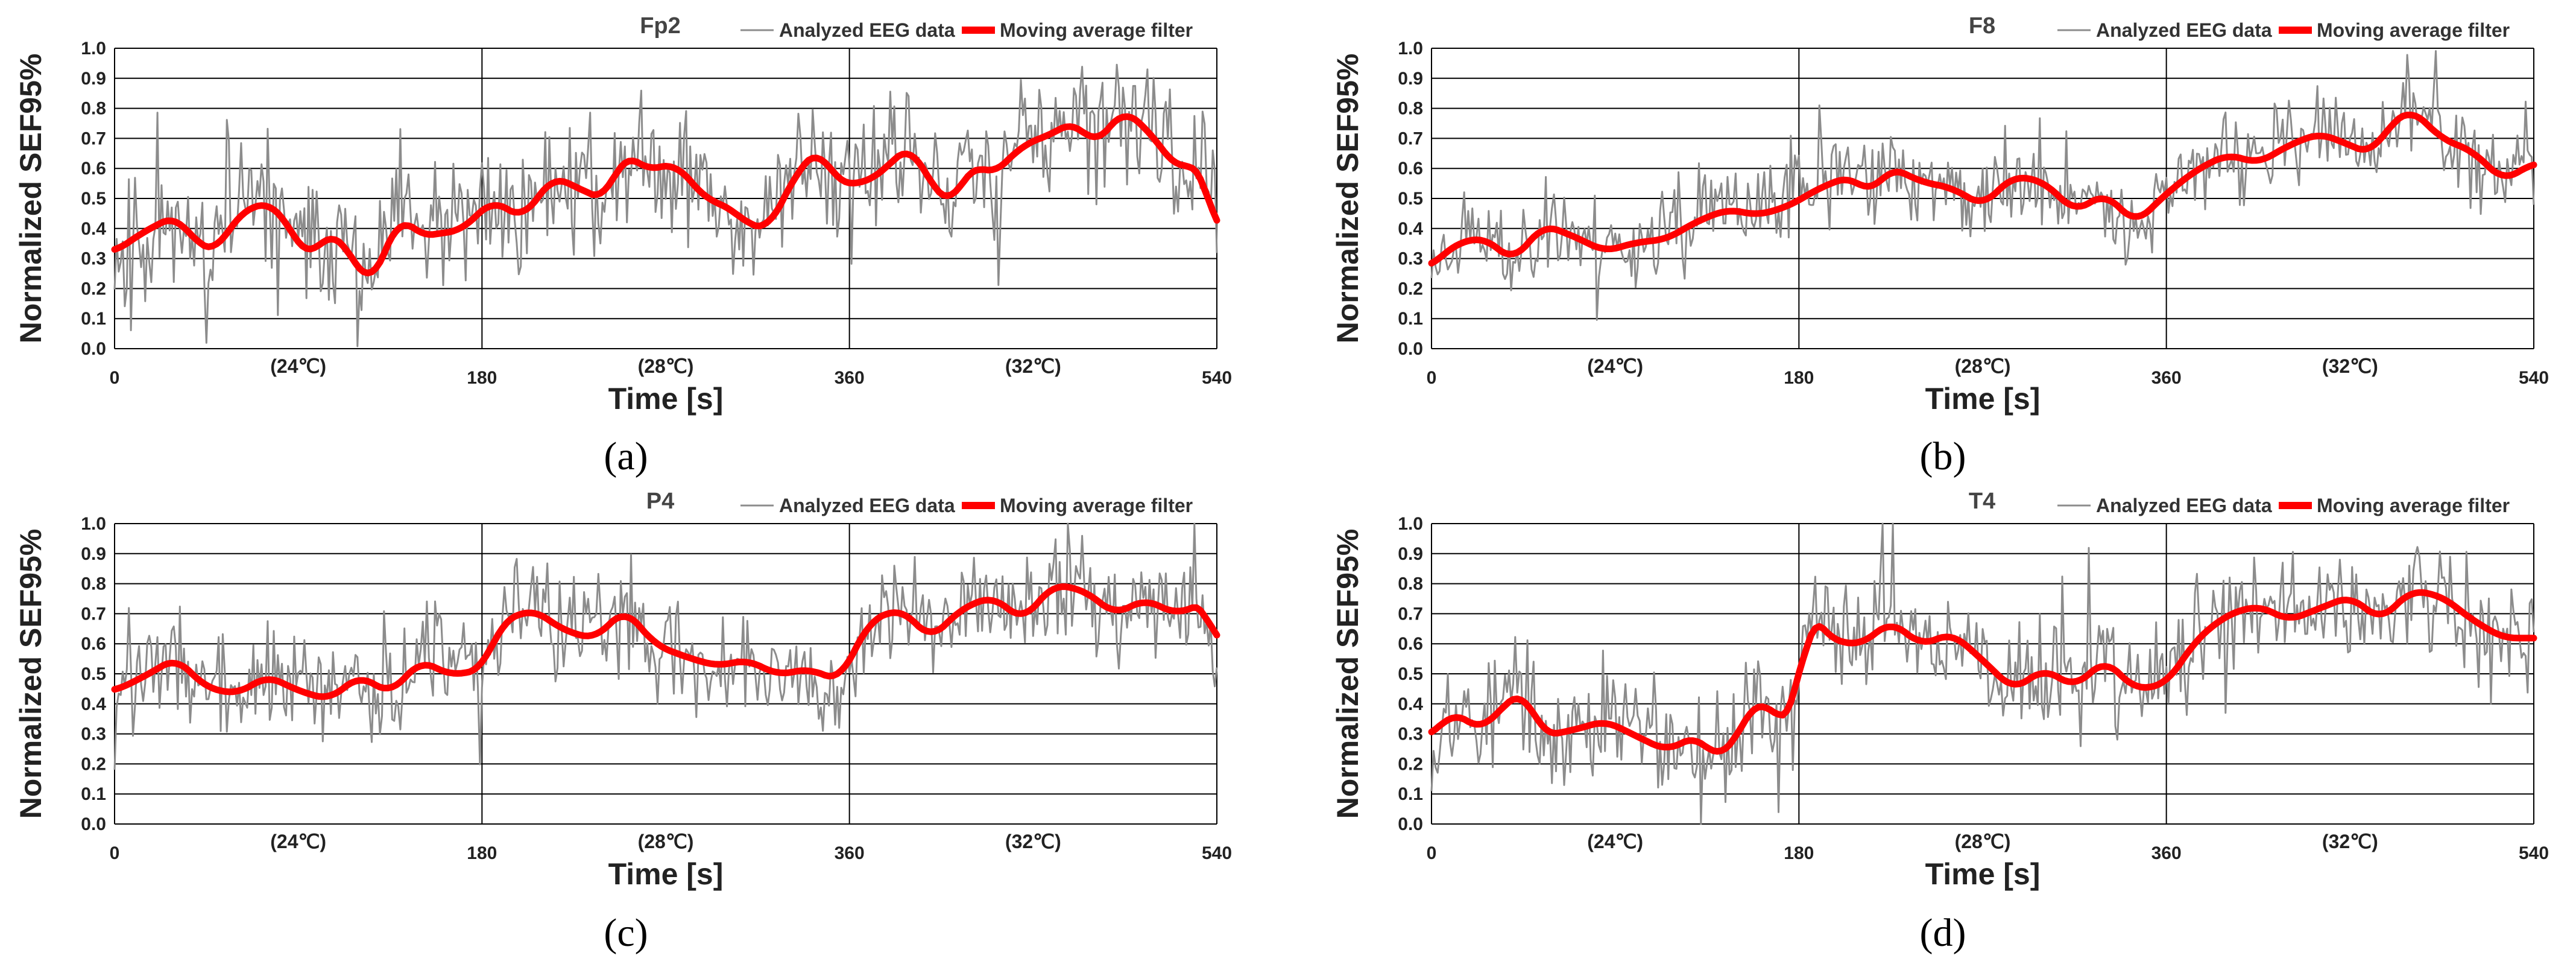 Image resolution: width=2576 pixels, height=973 pixels. What do you see at coordinates (660, 26) in the screenshot?
I see `chart-title: Fp2` at bounding box center [660, 26].